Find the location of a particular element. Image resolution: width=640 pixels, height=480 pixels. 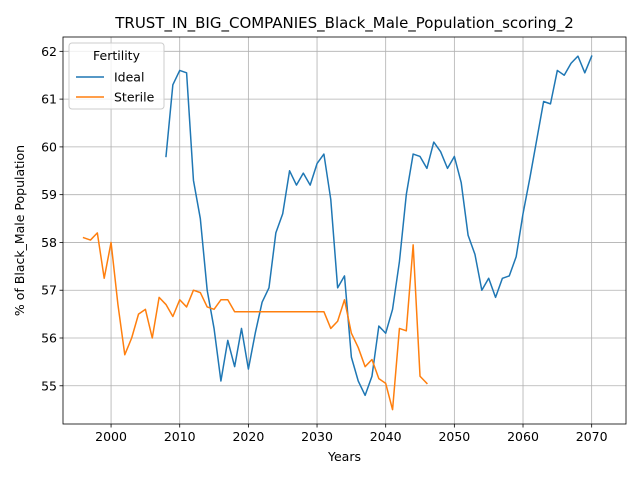

x-tick-label: 2010 is located at coordinates (180, 436).